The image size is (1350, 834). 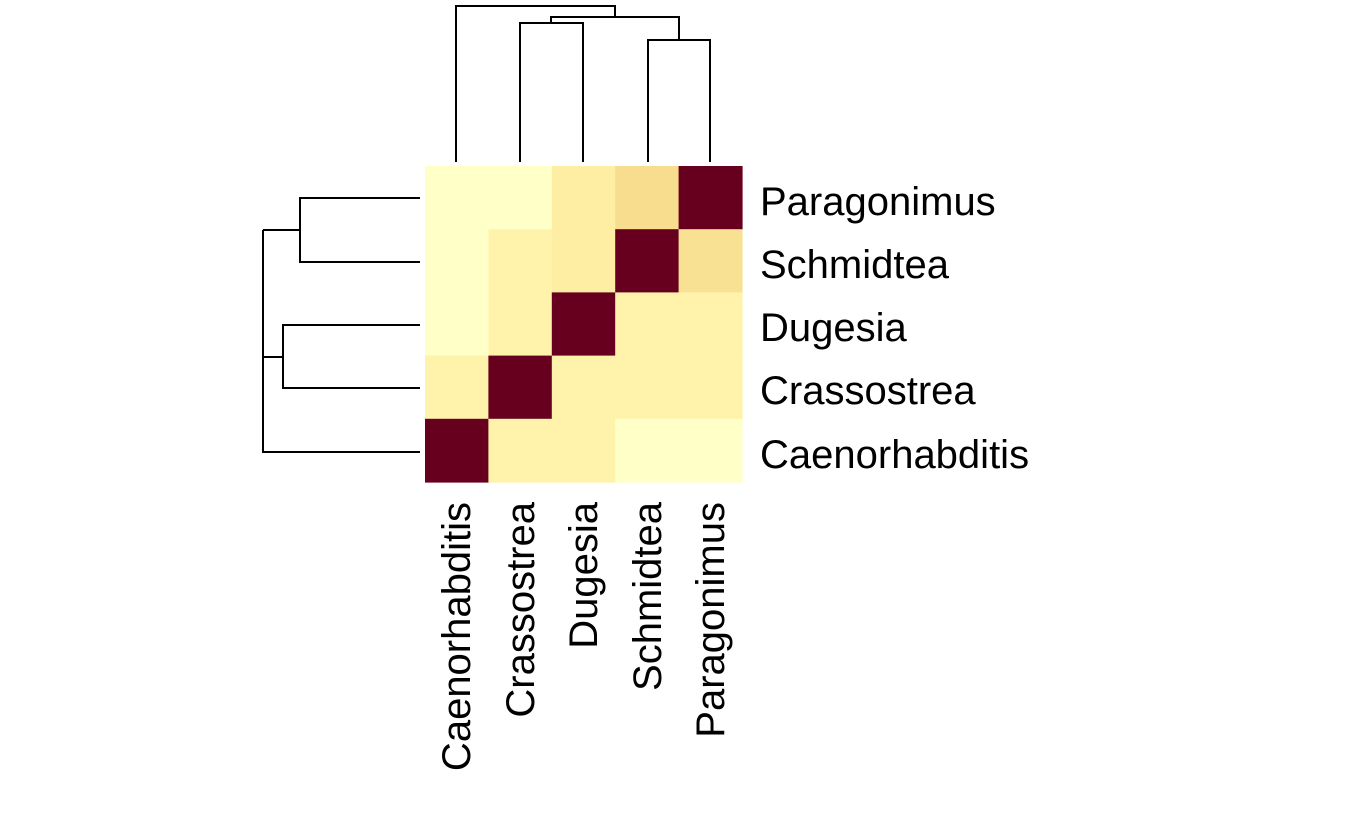 What do you see at coordinates (583, 198) in the screenshot?
I see `heatmap-cell-paragonimus-dugesia` at bounding box center [583, 198].